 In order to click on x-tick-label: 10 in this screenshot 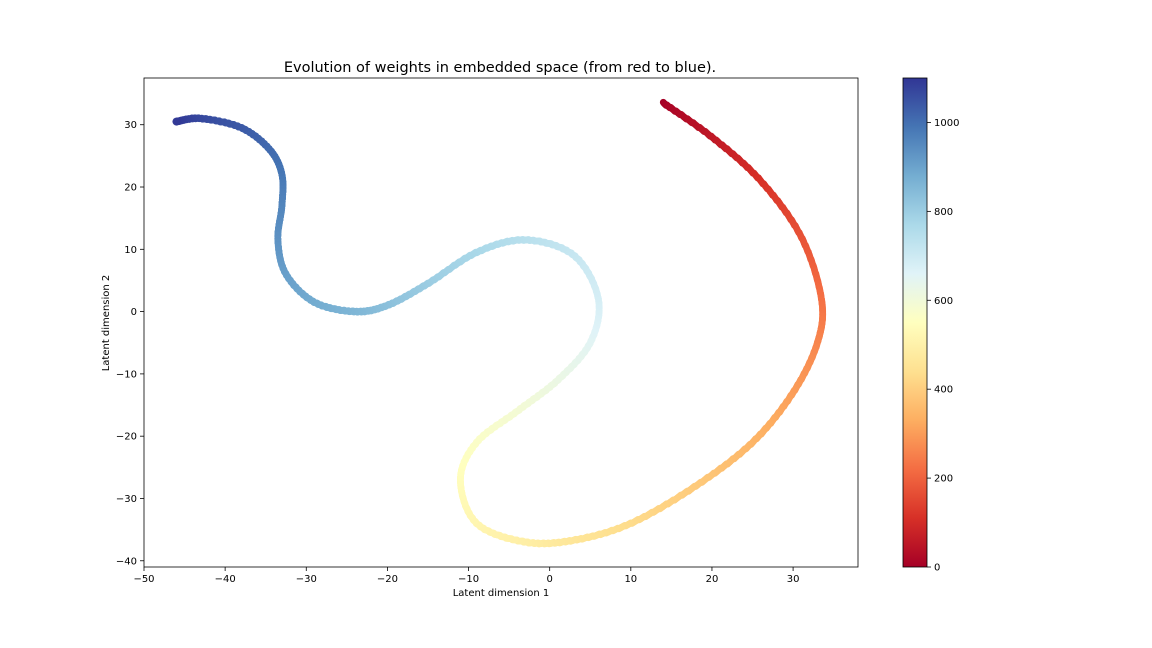, I will do `click(630, 579)`.